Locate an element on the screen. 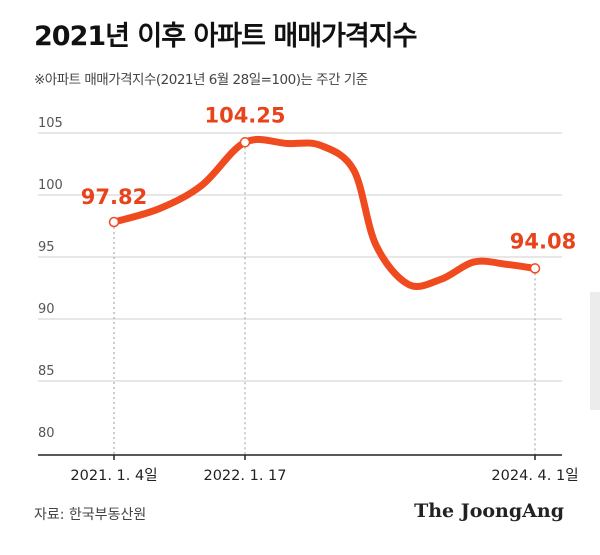 The image size is (600, 555). chart-subtitle: ※아파트 매매가격지수(2021년 6월 28일=100)는 주간 기준 is located at coordinates (201, 80).